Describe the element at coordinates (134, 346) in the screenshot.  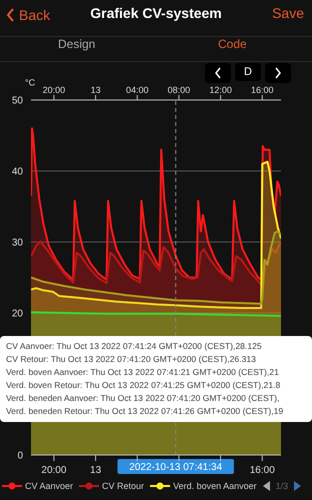
I see `annotation: CV Aanvoer: Thu Oct 13 2022 07:41:24 GMT+0200 (CEST),28.125` at that location.